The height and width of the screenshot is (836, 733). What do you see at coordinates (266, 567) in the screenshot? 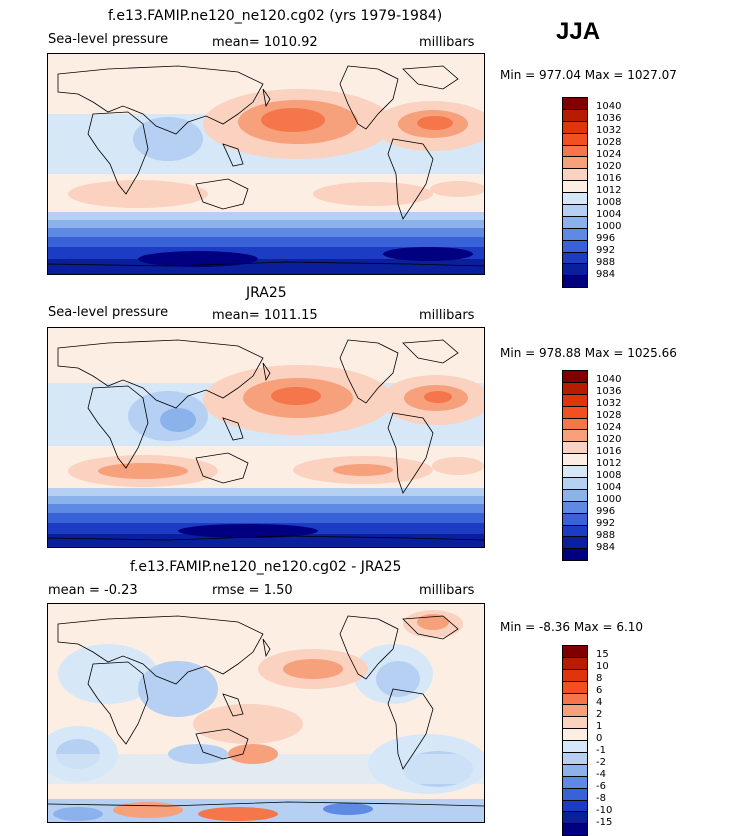
I see `panel3-title: f.e13.FAMIP.ne120_ne120.cg02 - JRA25` at bounding box center [266, 567].